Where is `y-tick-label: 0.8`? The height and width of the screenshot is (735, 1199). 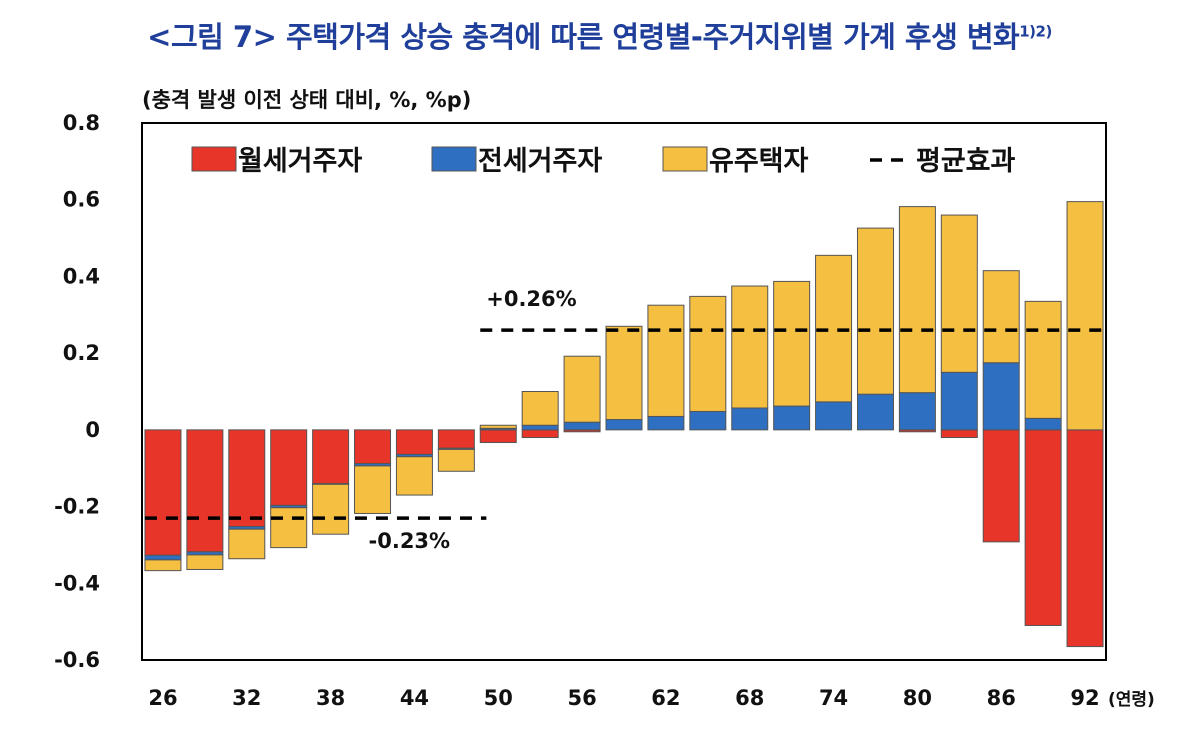 y-tick-label: 0.8 is located at coordinates (81, 123).